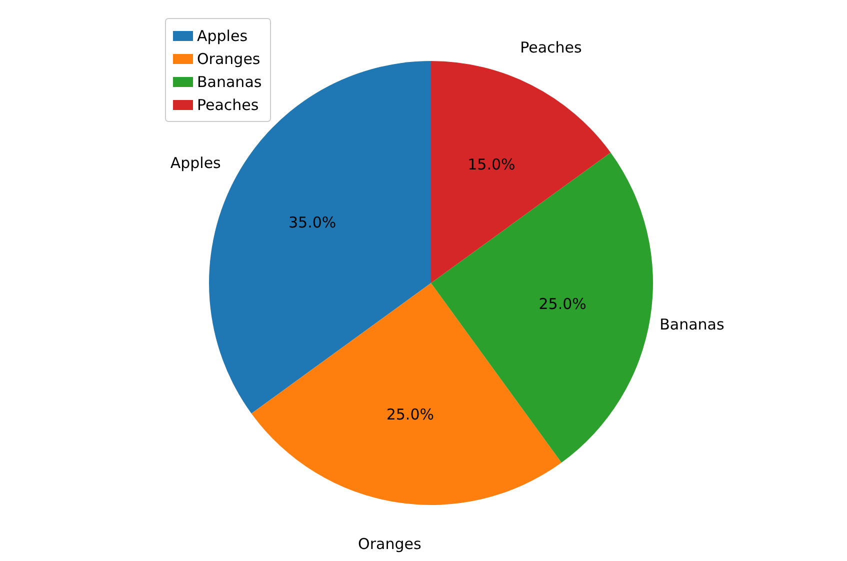  What do you see at coordinates (492, 164) in the screenshot?
I see `data-label: 15.0%` at bounding box center [492, 164].